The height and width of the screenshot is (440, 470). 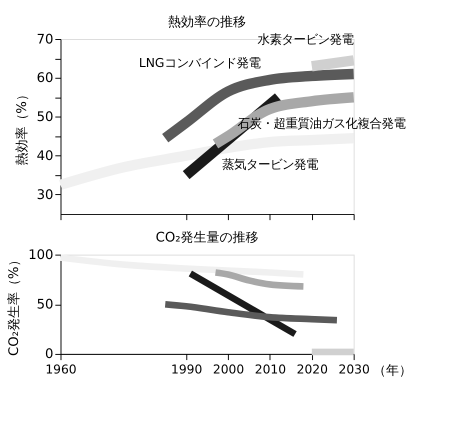 What do you see at coordinates (207, 22) in the screenshot?
I see `chart-title: 熱効率の推移` at bounding box center [207, 22].